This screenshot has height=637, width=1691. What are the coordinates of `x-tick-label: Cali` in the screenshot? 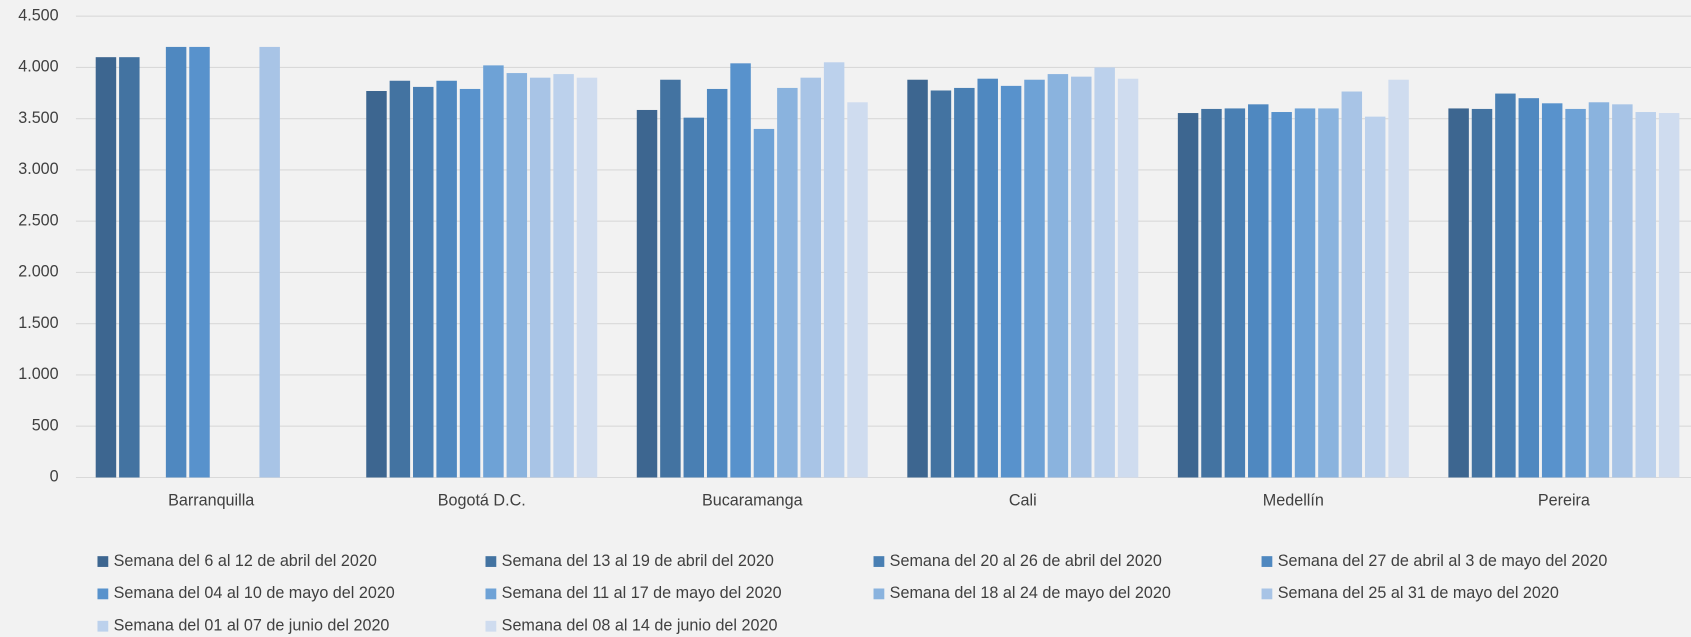 It's located at (1023, 500).